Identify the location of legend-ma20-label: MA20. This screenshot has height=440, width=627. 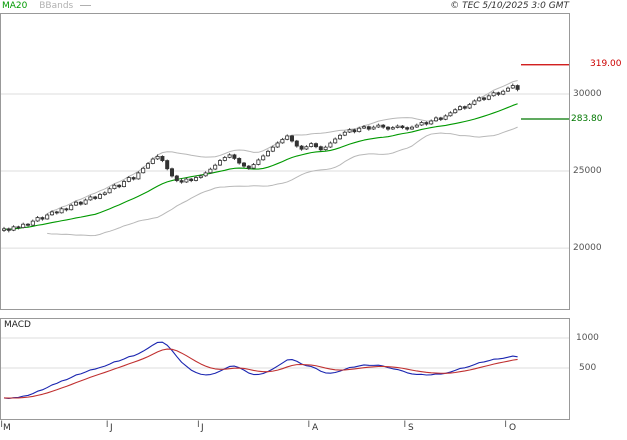
(15, 6).